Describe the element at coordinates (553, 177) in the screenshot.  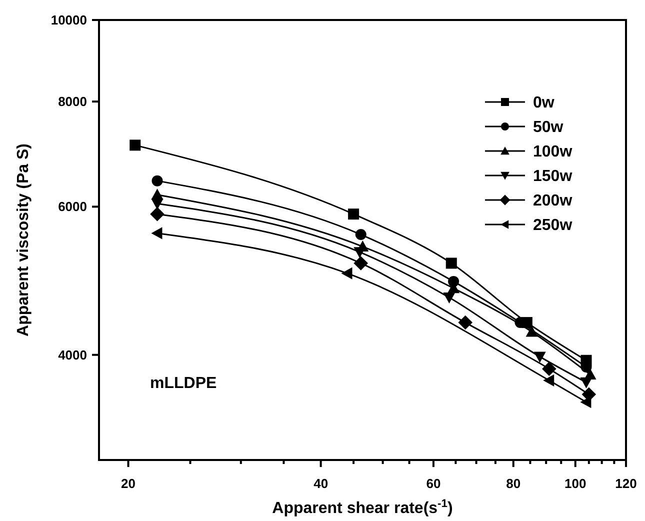
I see `legend-label: 150w` at that location.